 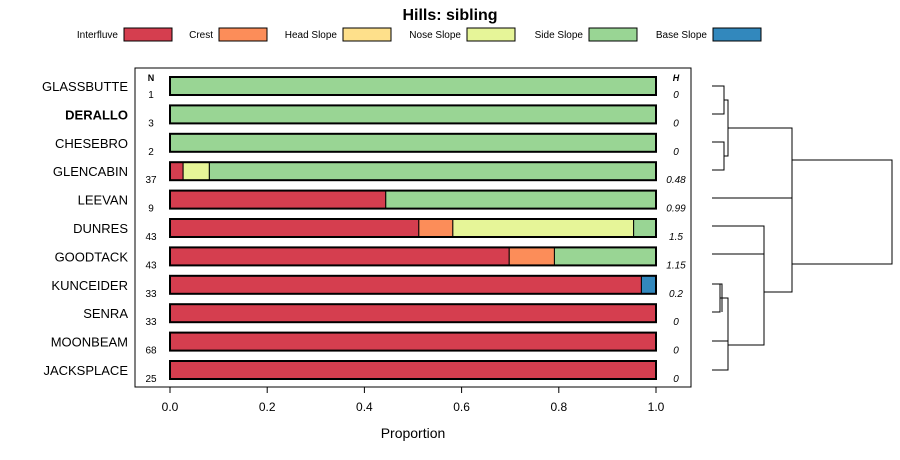 I want to click on x-axis-label: Proportion, so click(x=413, y=433).